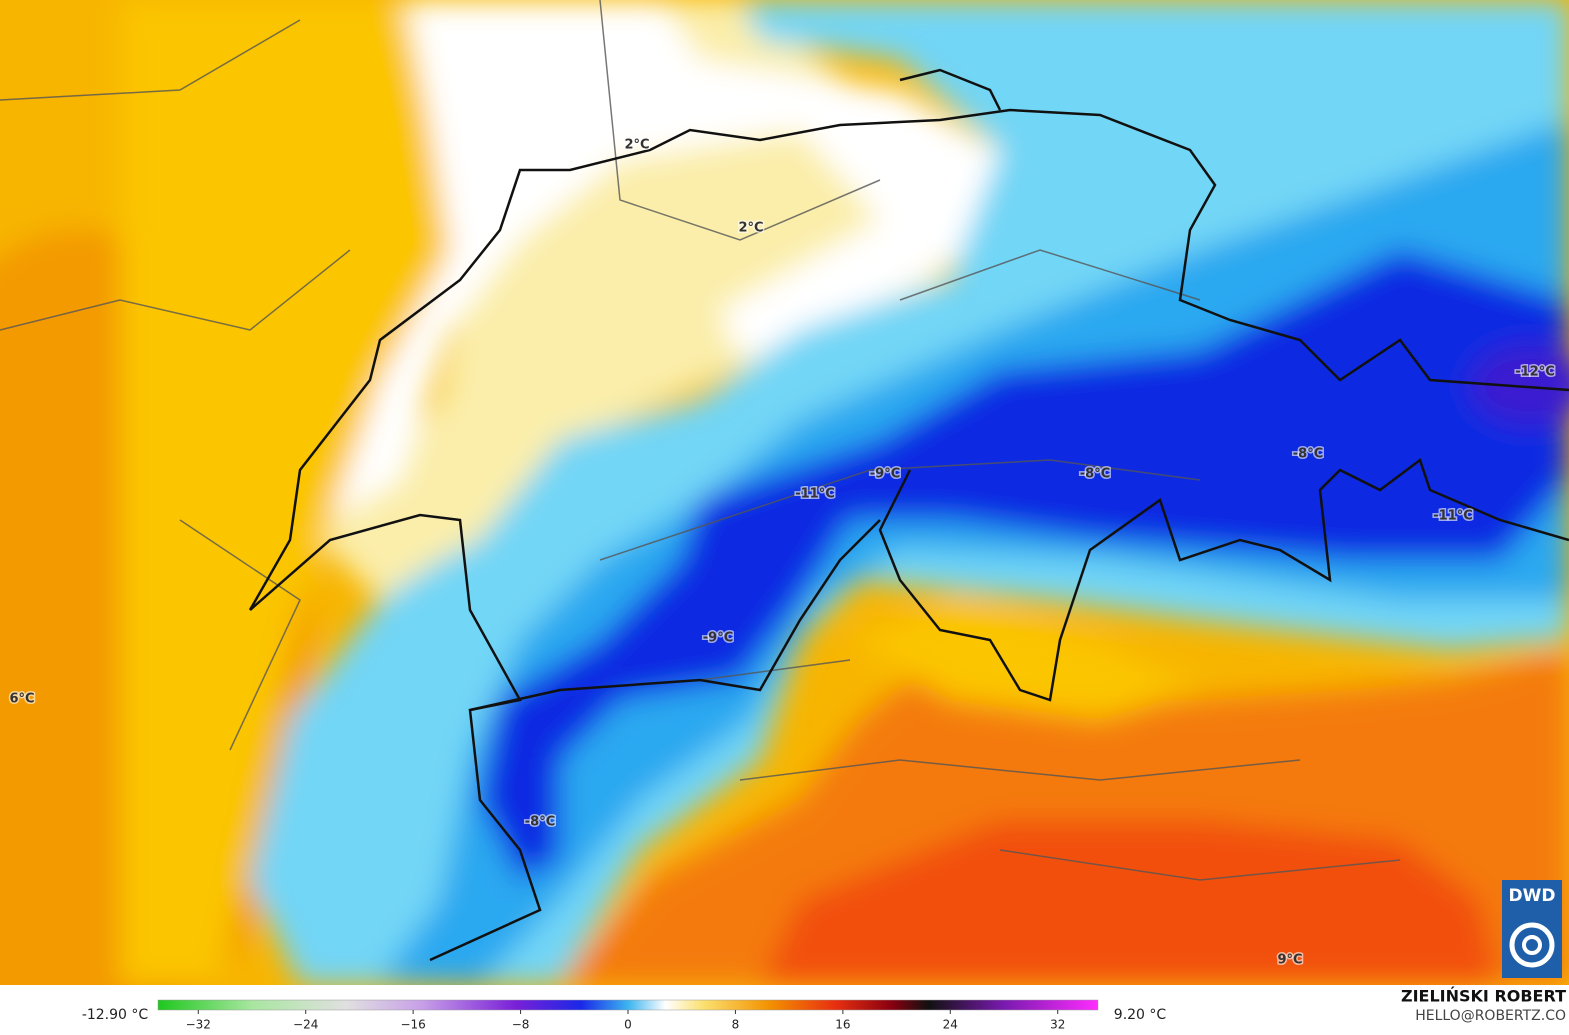 This screenshot has height=1035, width=1569. I want to click on colorbar-tick-label: −32, so click(198, 1025).